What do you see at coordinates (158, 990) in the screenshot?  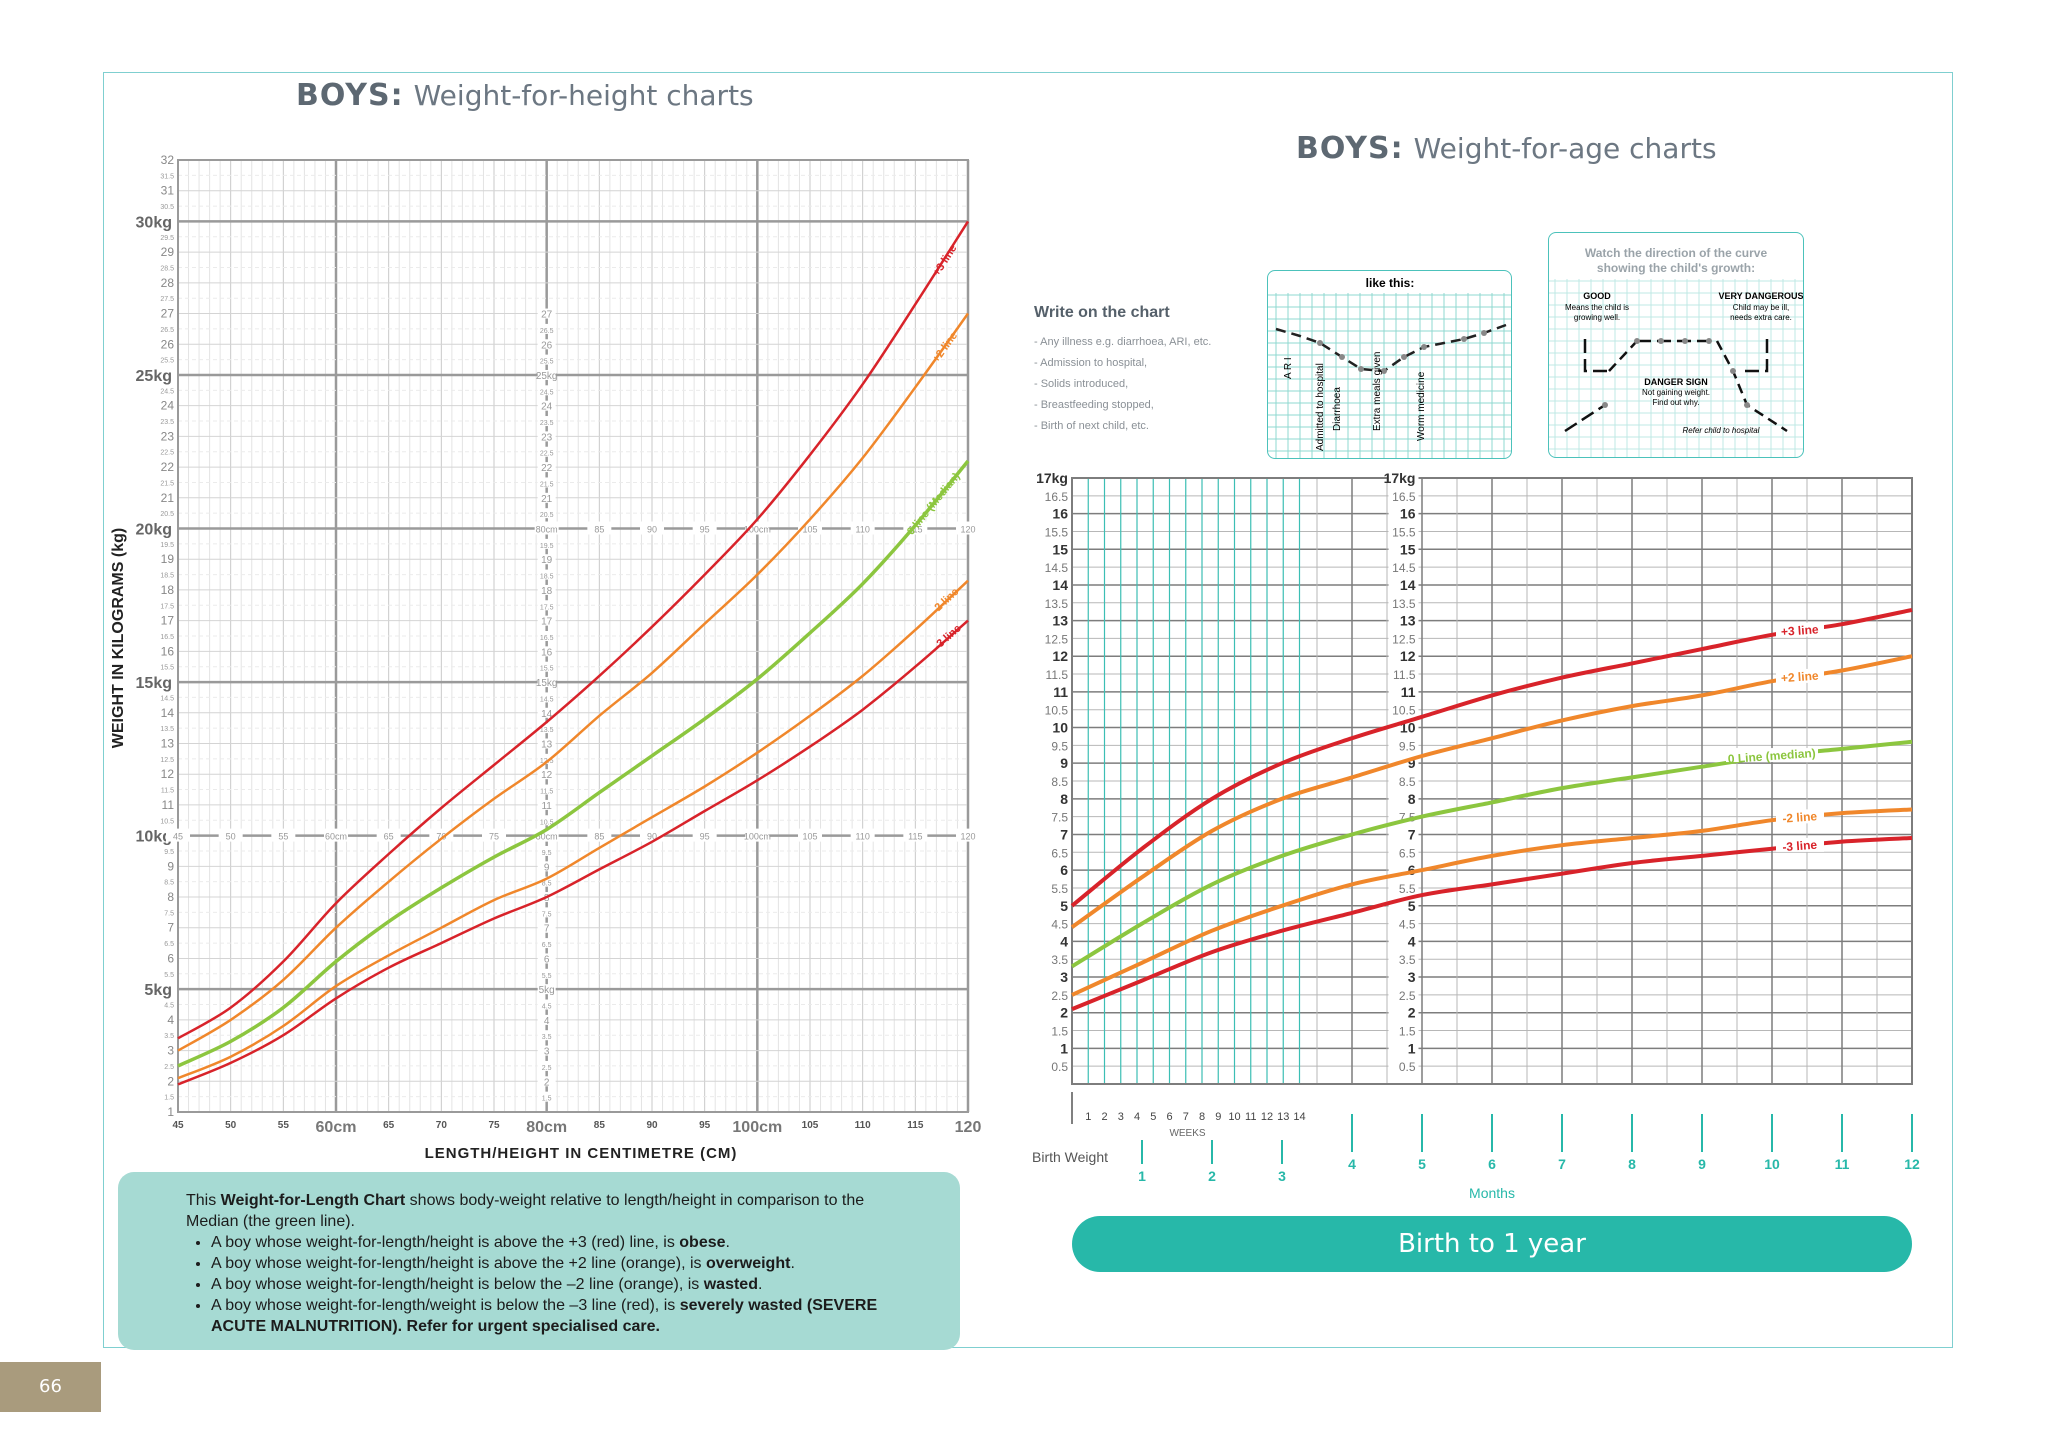 I see `wfh-y-major-label: 5kg` at bounding box center [158, 990].